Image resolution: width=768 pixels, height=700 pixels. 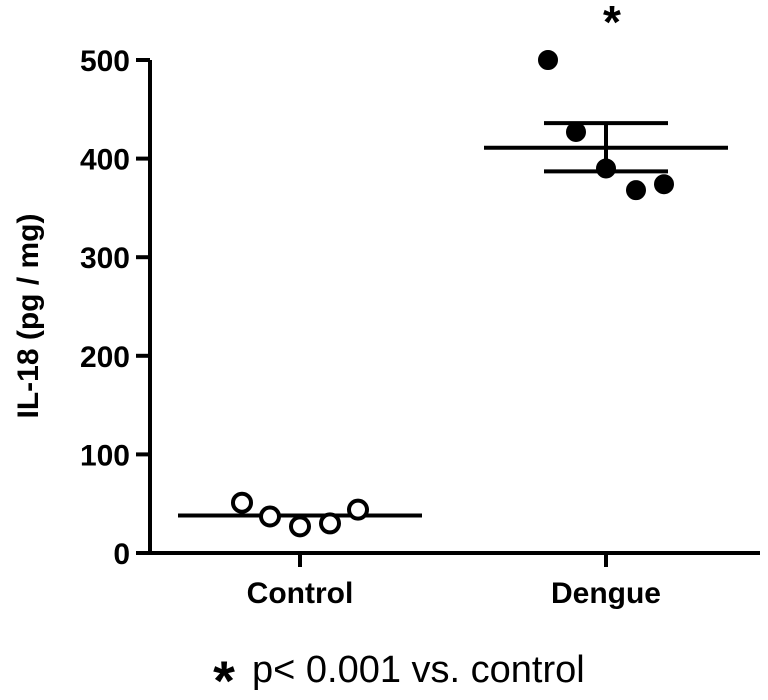 I want to click on x-tick-label: Dengue, so click(x=606, y=593).